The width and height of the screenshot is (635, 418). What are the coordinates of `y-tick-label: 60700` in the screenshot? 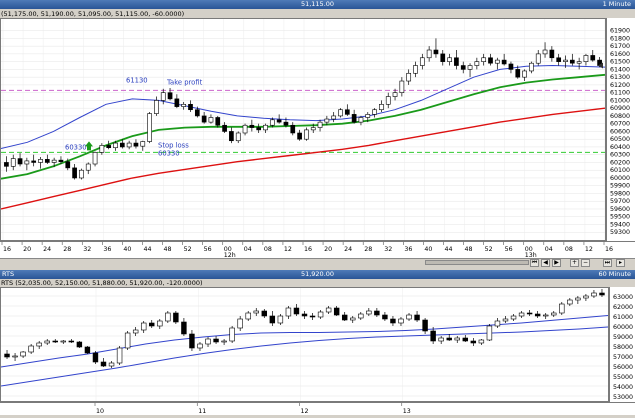 It's located at (620, 124).